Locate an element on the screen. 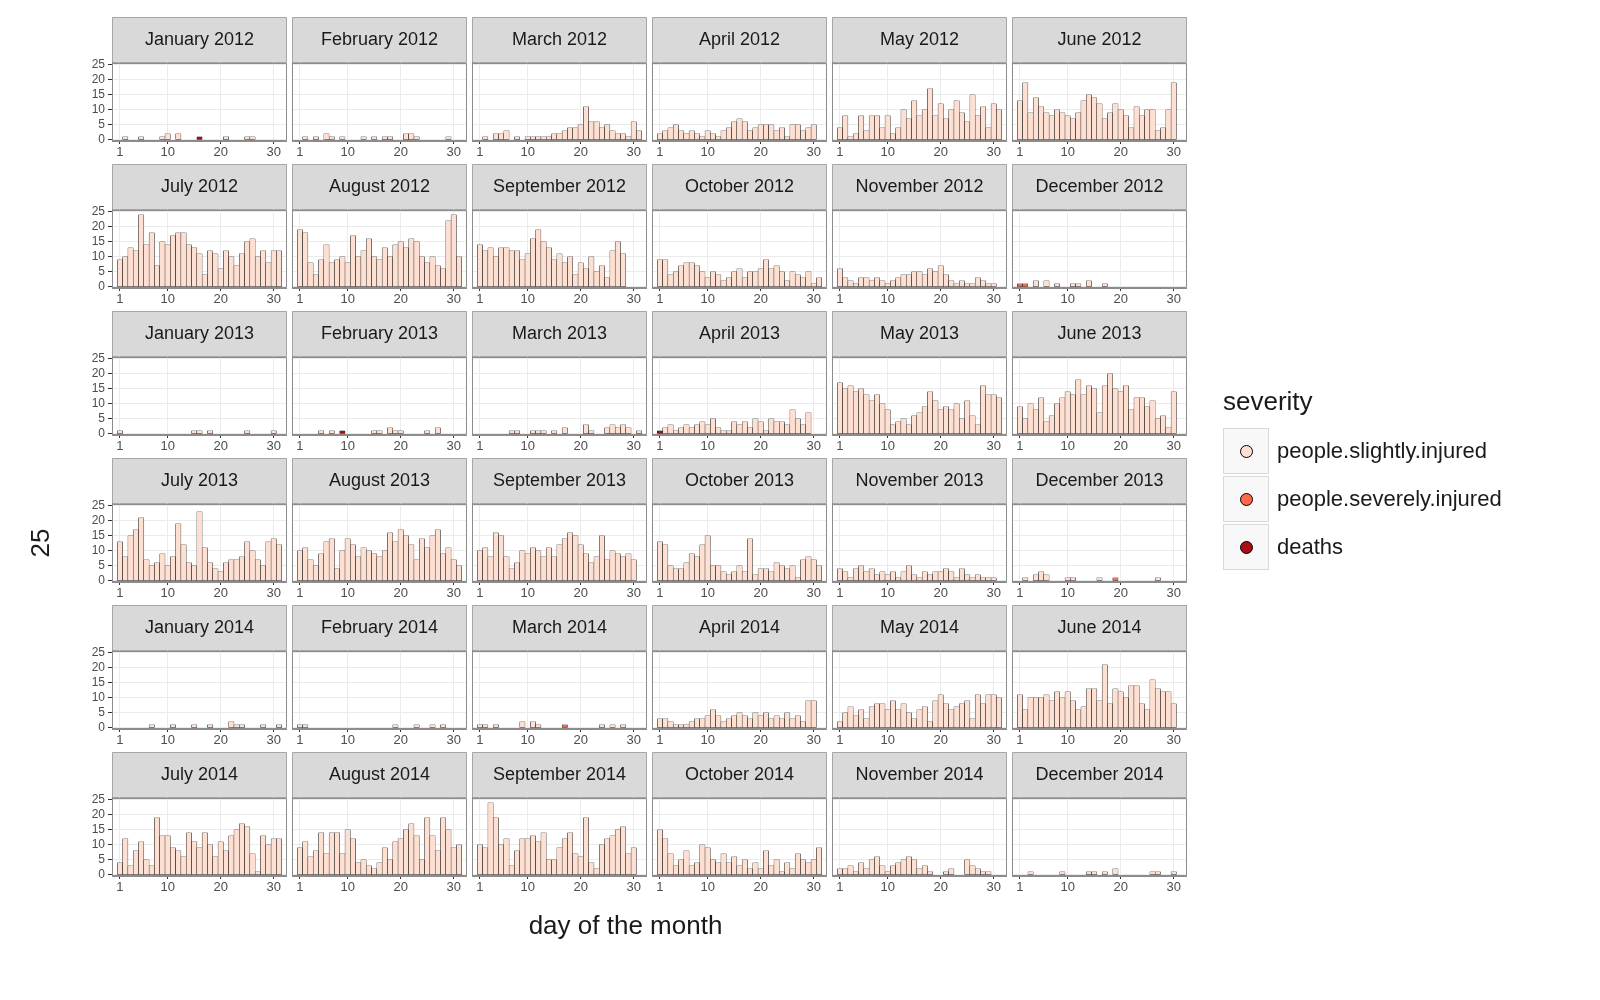  chart-title: March 2012 is located at coordinates (559, 38).